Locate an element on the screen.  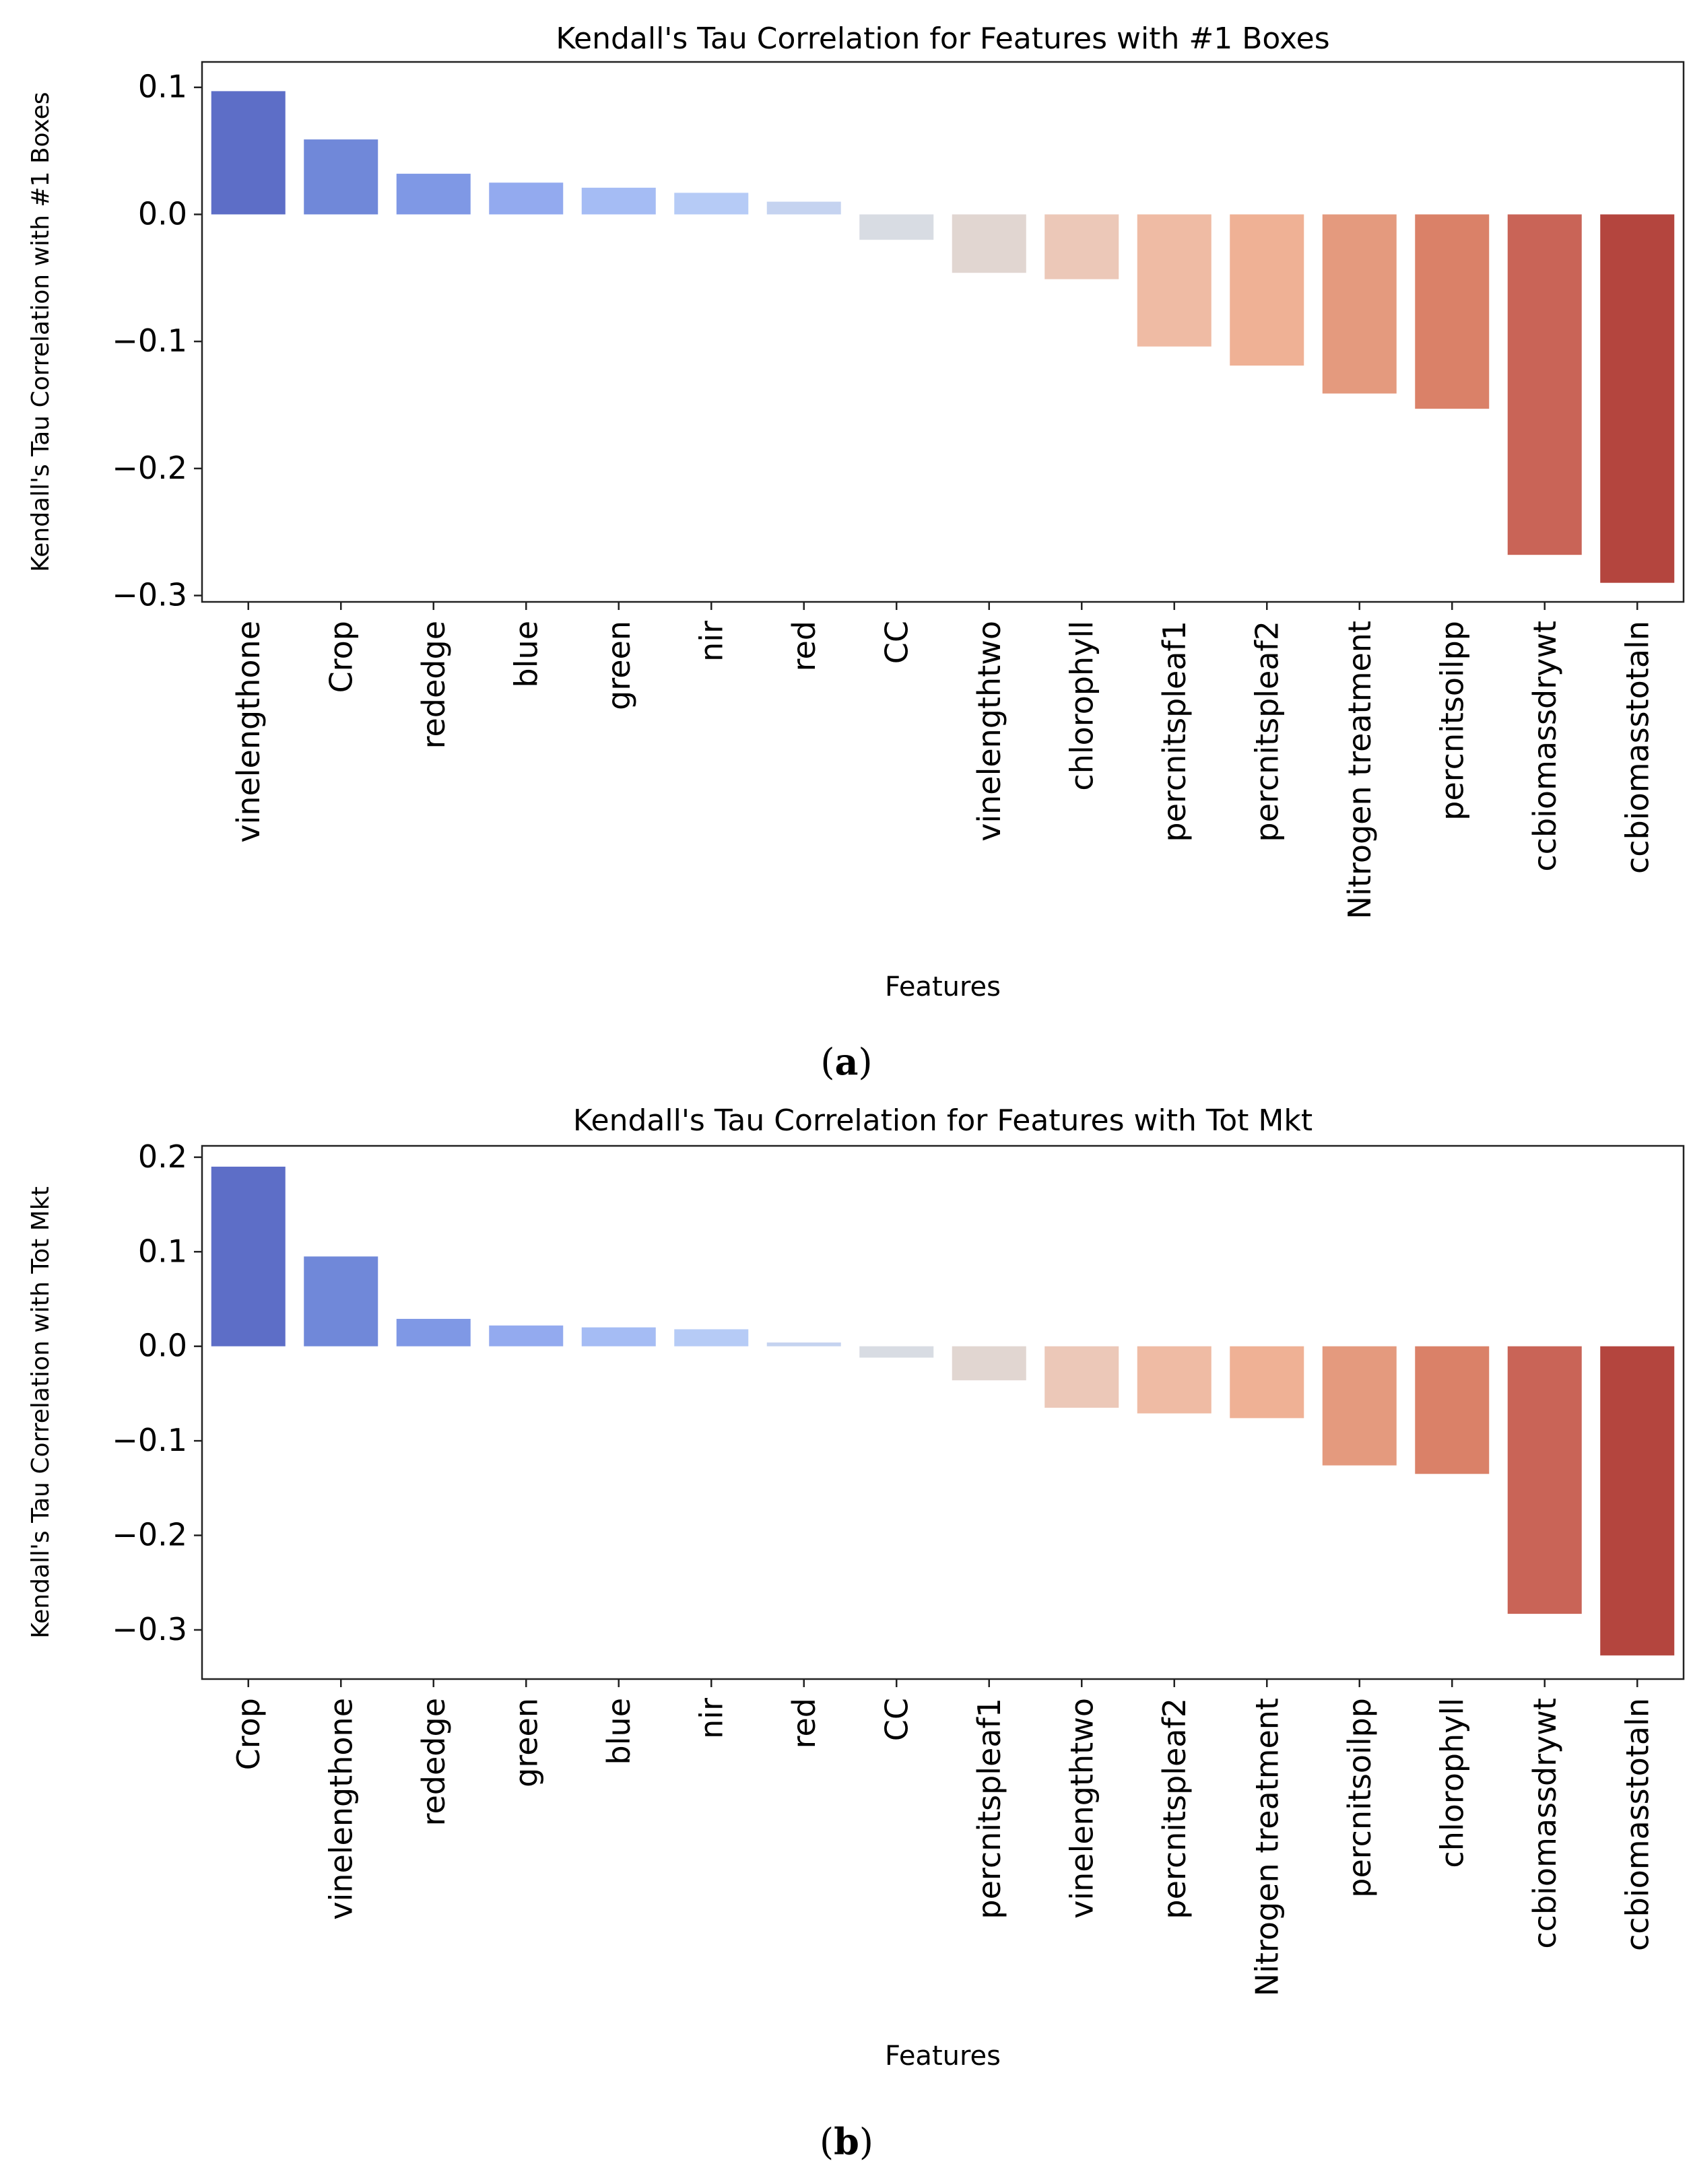
caption-b-letter: b is located at coordinates (847, 2141).